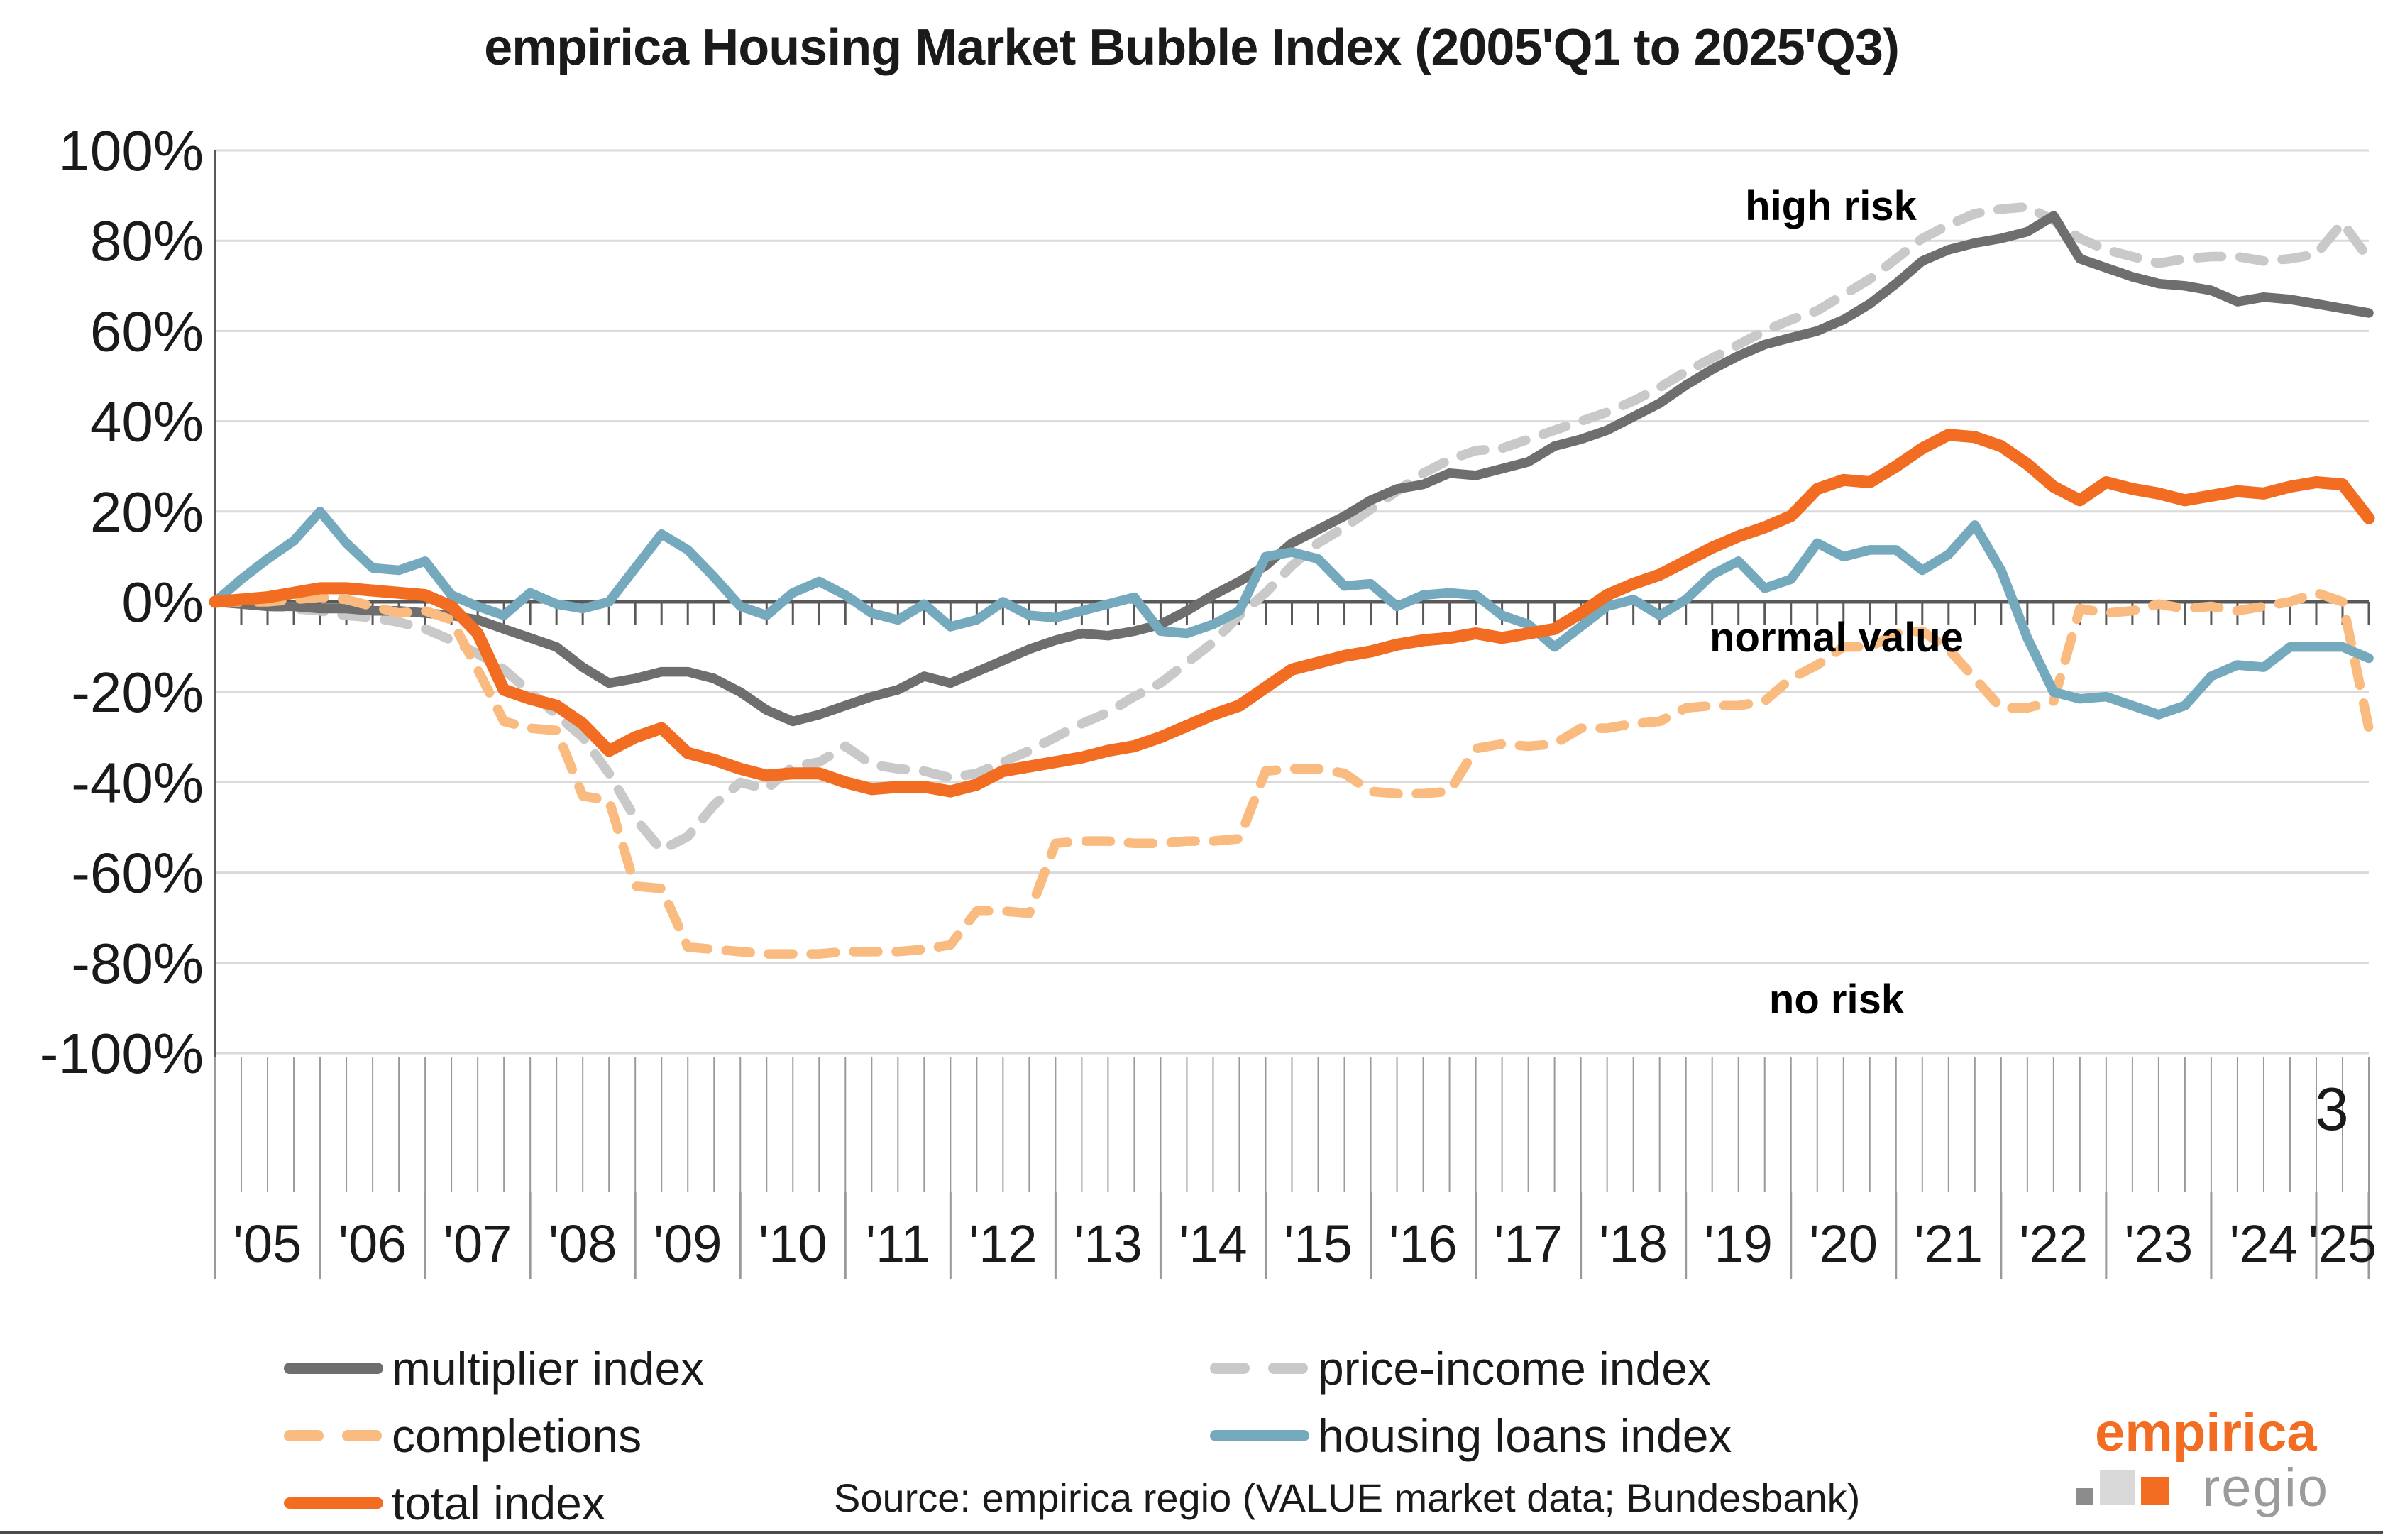 The image size is (2383, 1540). What do you see at coordinates (1003, 1243) in the screenshot?
I see `x-axis-year-label-12: '12` at bounding box center [1003, 1243].